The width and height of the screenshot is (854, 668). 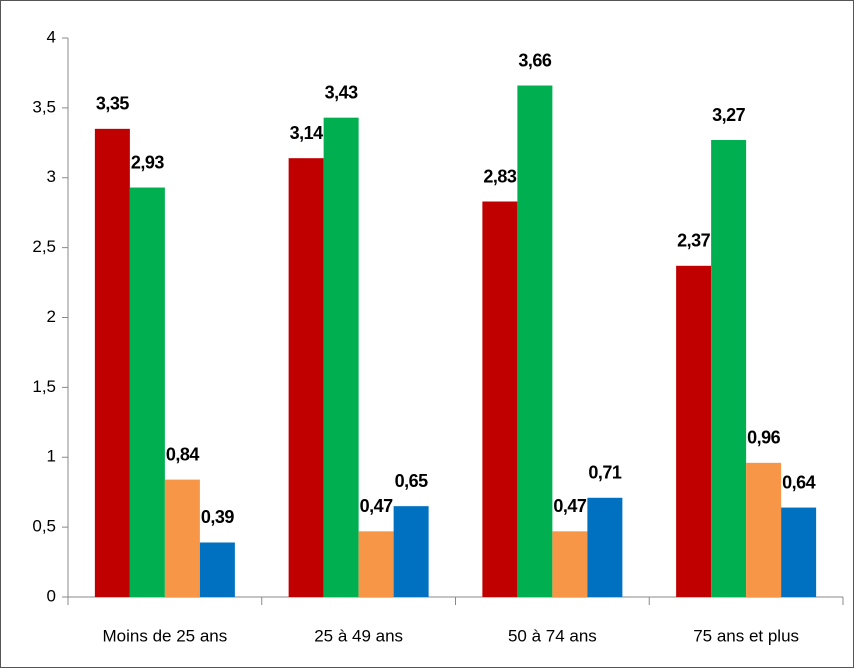 What do you see at coordinates (44, 386) in the screenshot?
I see `y-tick-label: 1,5` at bounding box center [44, 386].